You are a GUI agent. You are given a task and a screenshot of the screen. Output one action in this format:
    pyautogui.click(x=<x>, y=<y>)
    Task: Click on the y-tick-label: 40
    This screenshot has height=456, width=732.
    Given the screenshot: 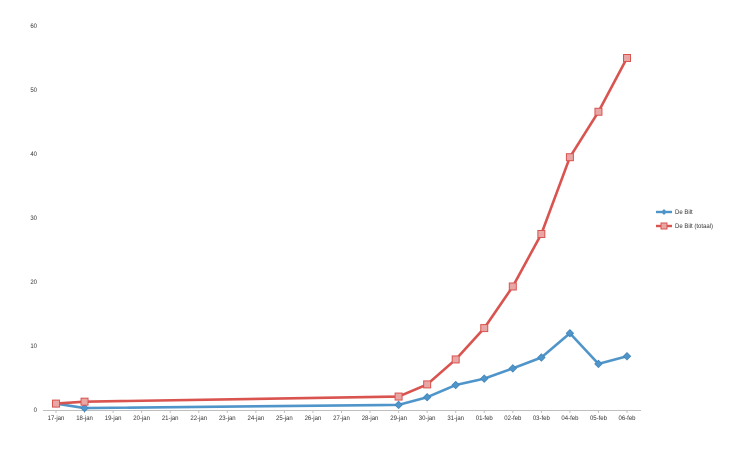 What is the action you would take?
    pyautogui.click(x=33, y=155)
    